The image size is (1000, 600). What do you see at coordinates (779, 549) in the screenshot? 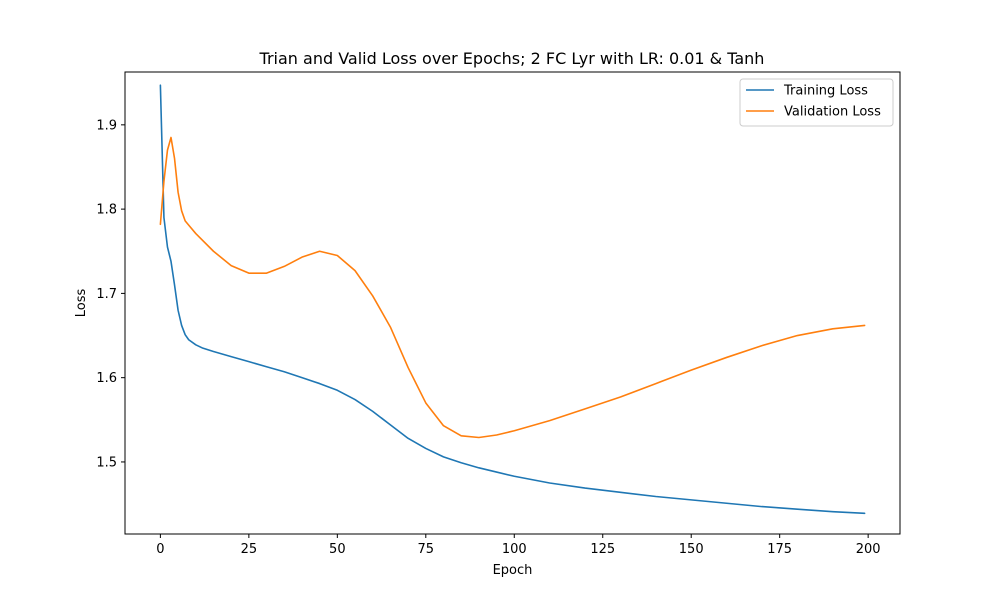
I see `x-tick-label: 175` at bounding box center [779, 549].